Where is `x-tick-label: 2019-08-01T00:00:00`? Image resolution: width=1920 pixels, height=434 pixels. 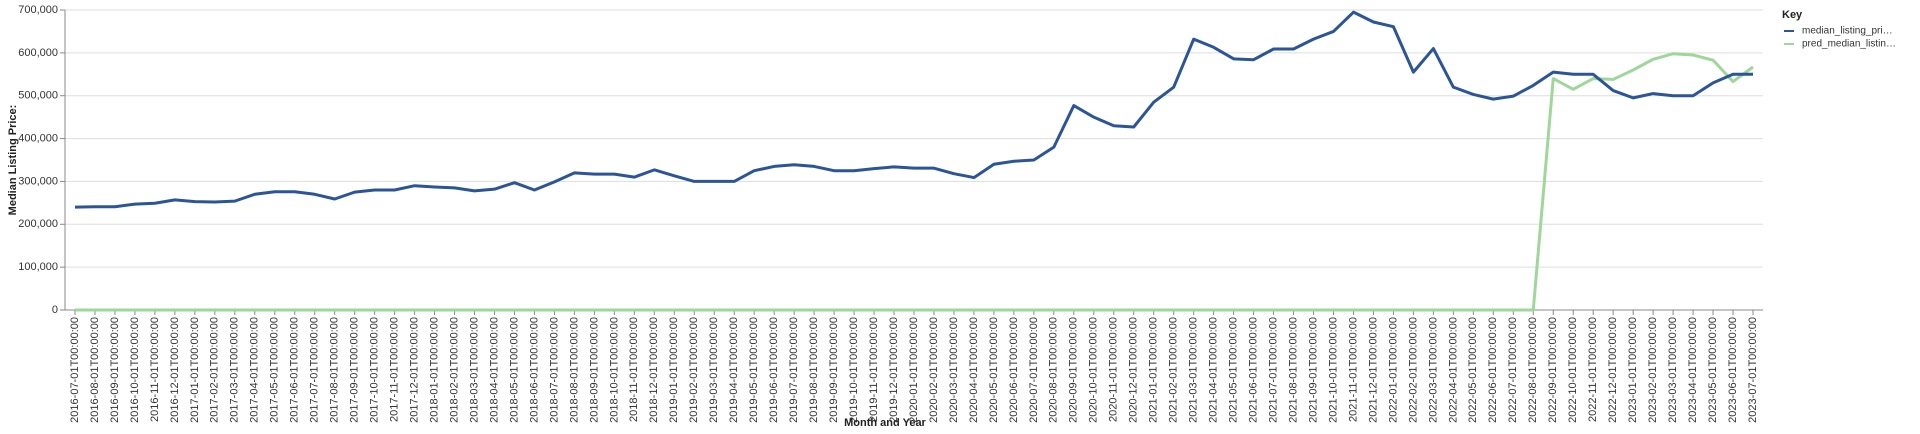
x-tick-label: 2019-08-01T00:00:00 is located at coordinates (814, 370).